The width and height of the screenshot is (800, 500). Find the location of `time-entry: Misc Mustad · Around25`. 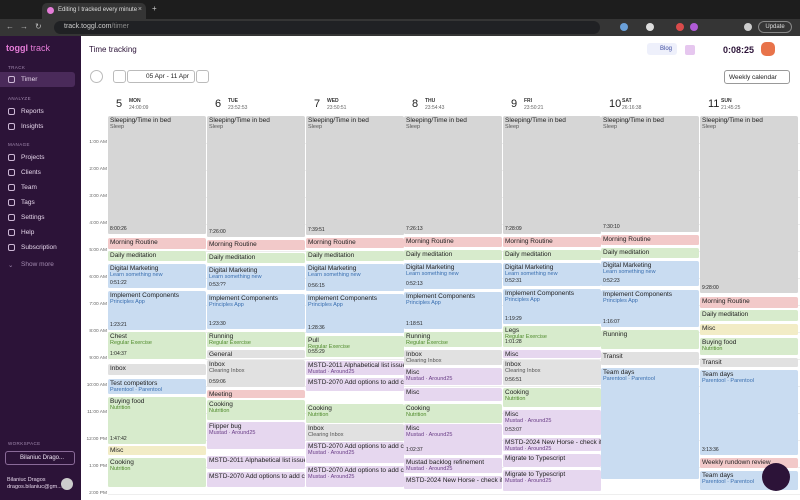

time-entry: Misc Mustad · Around25 is located at coordinates (453, 377).